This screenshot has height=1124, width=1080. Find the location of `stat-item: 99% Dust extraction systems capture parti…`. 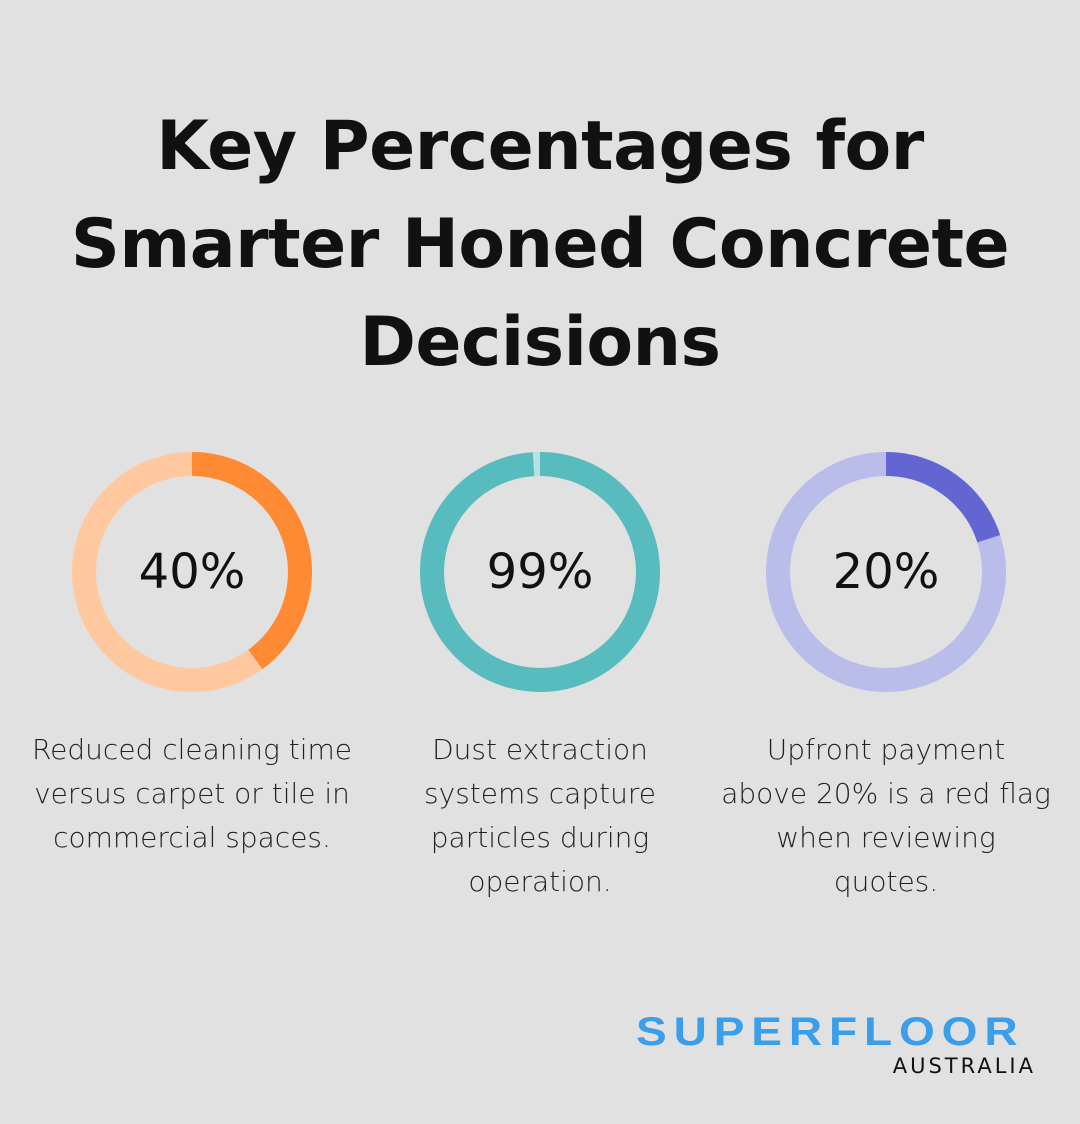

stat-item: 99% Dust extraction systems capture parti… is located at coordinates (540, 677).